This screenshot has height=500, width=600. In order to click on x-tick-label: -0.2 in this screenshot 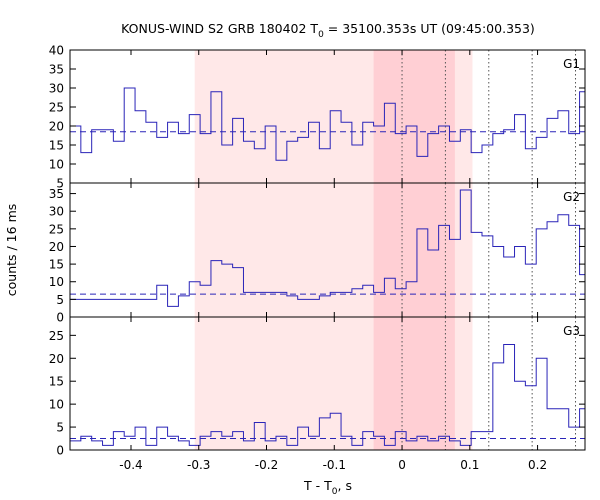, I will do `click(266, 465)`.